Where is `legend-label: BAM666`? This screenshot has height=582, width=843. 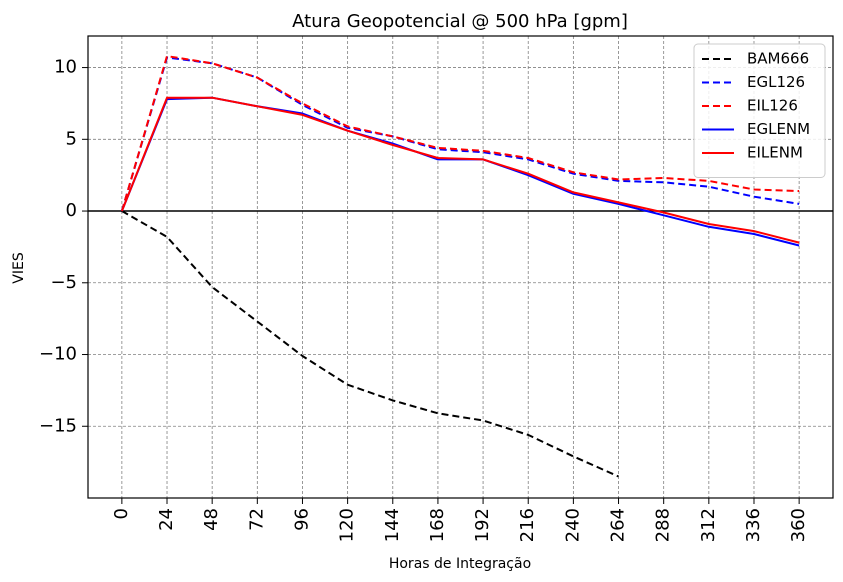 legend-label: BAM666 is located at coordinates (778, 59).